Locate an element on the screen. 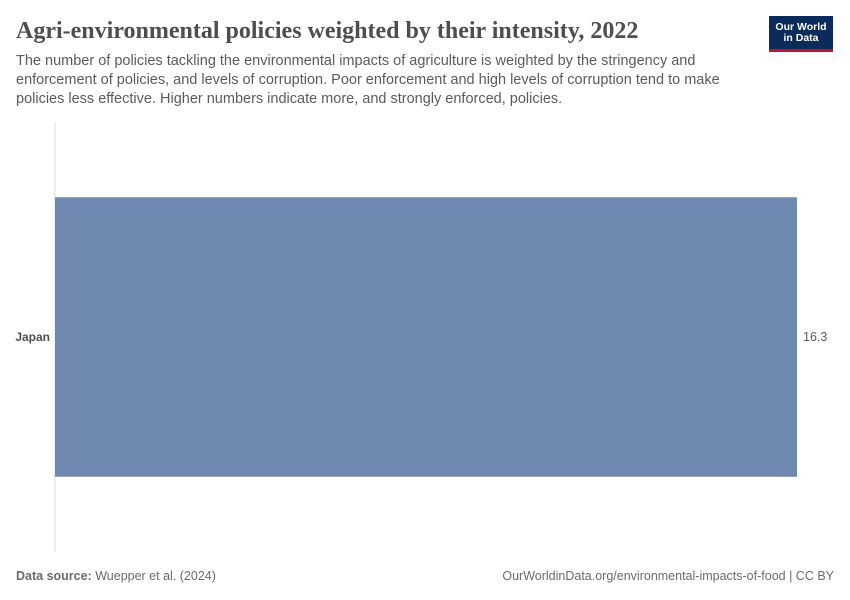 This screenshot has width=850, height=600. logo-text-line2: in Data is located at coordinates (801, 37).